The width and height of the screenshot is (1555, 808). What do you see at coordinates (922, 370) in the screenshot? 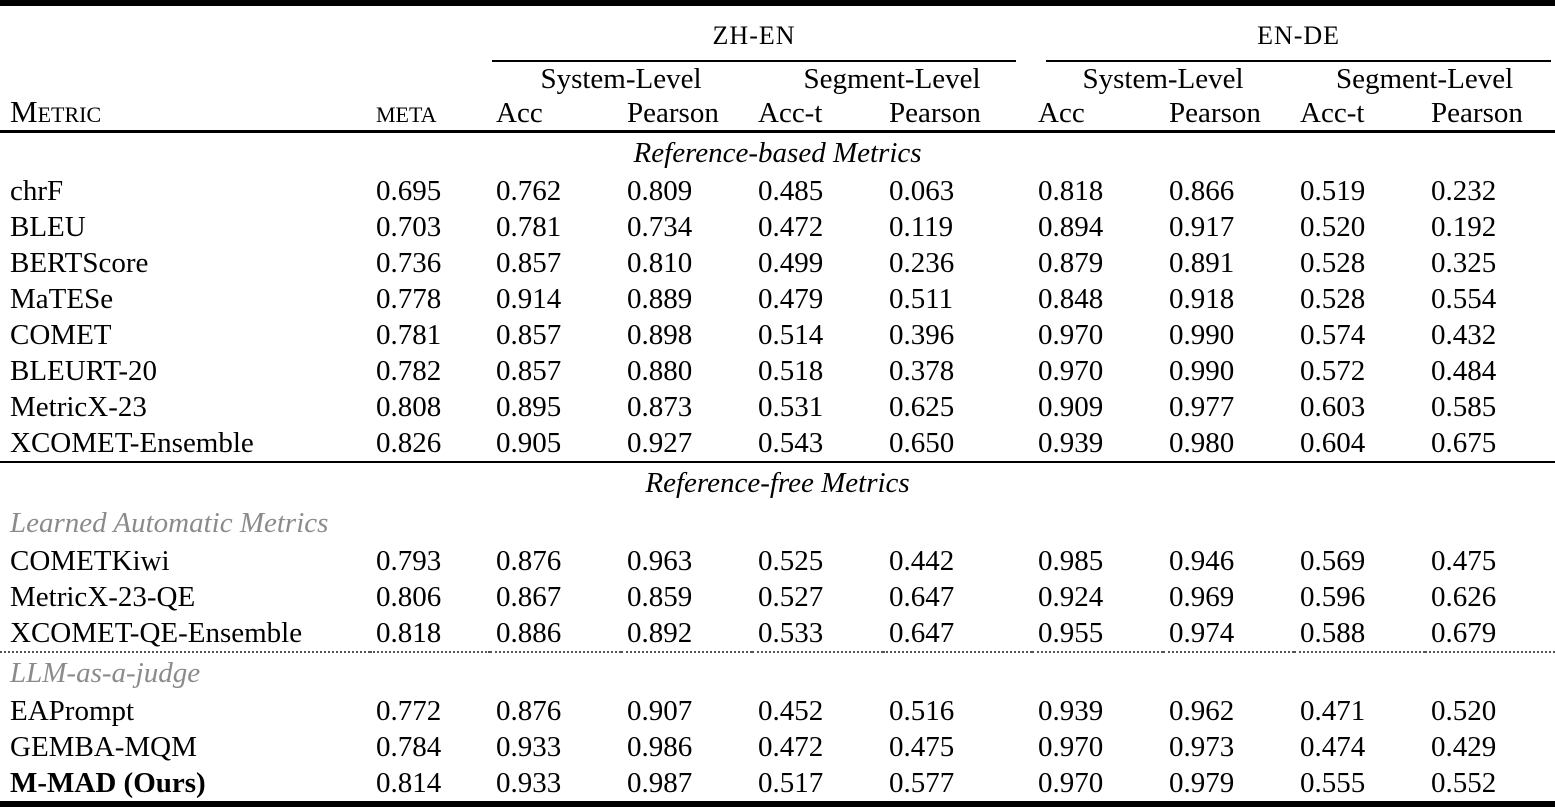
I see `value-cell: 0.378` at bounding box center [922, 370].